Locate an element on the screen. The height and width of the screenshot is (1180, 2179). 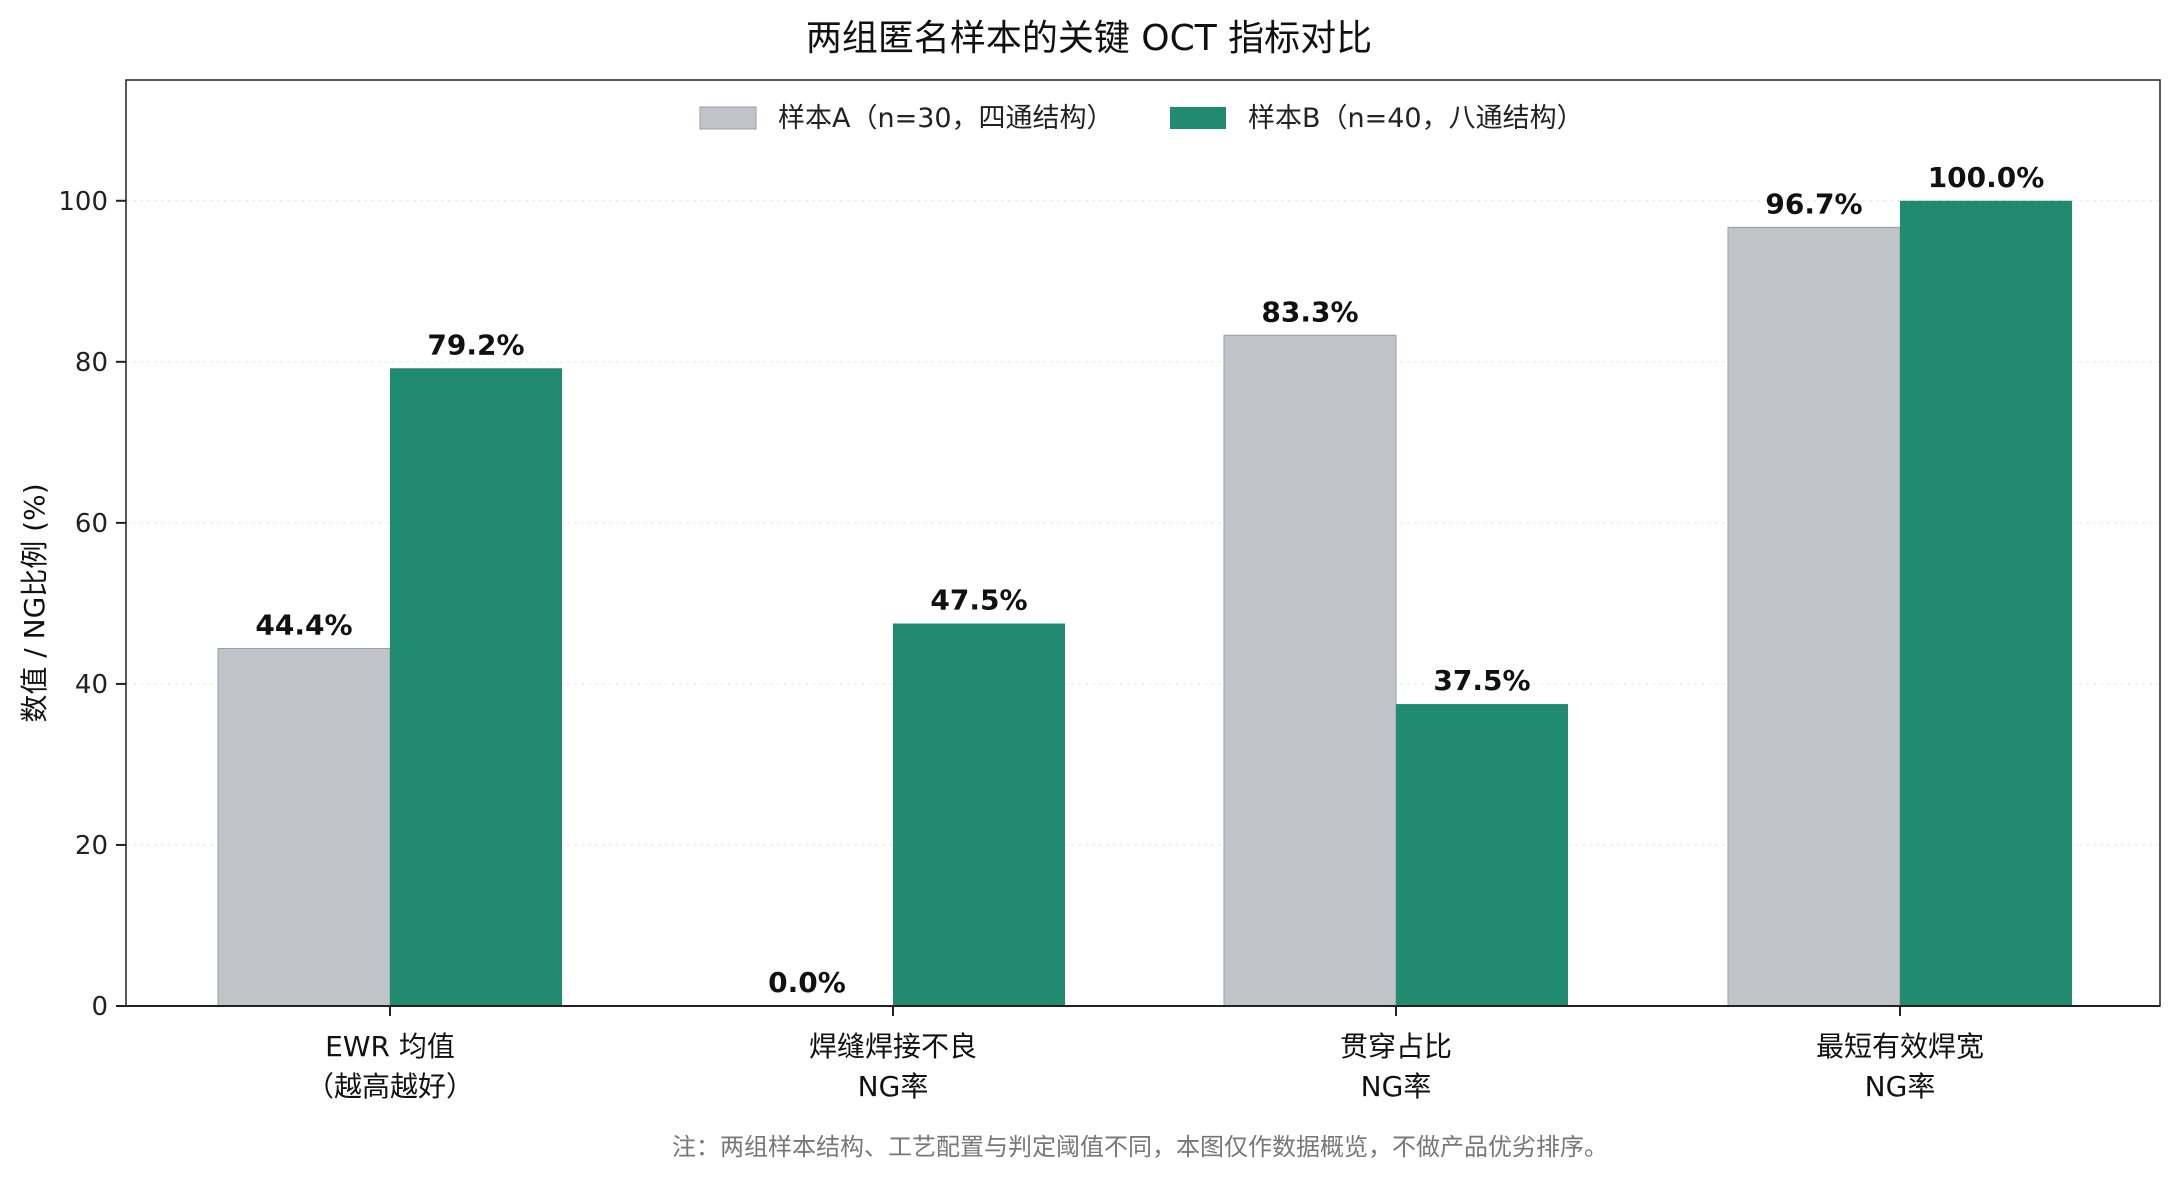
x-category-label-3-line-1: 贯穿占比 is located at coordinates (1396, 1046).